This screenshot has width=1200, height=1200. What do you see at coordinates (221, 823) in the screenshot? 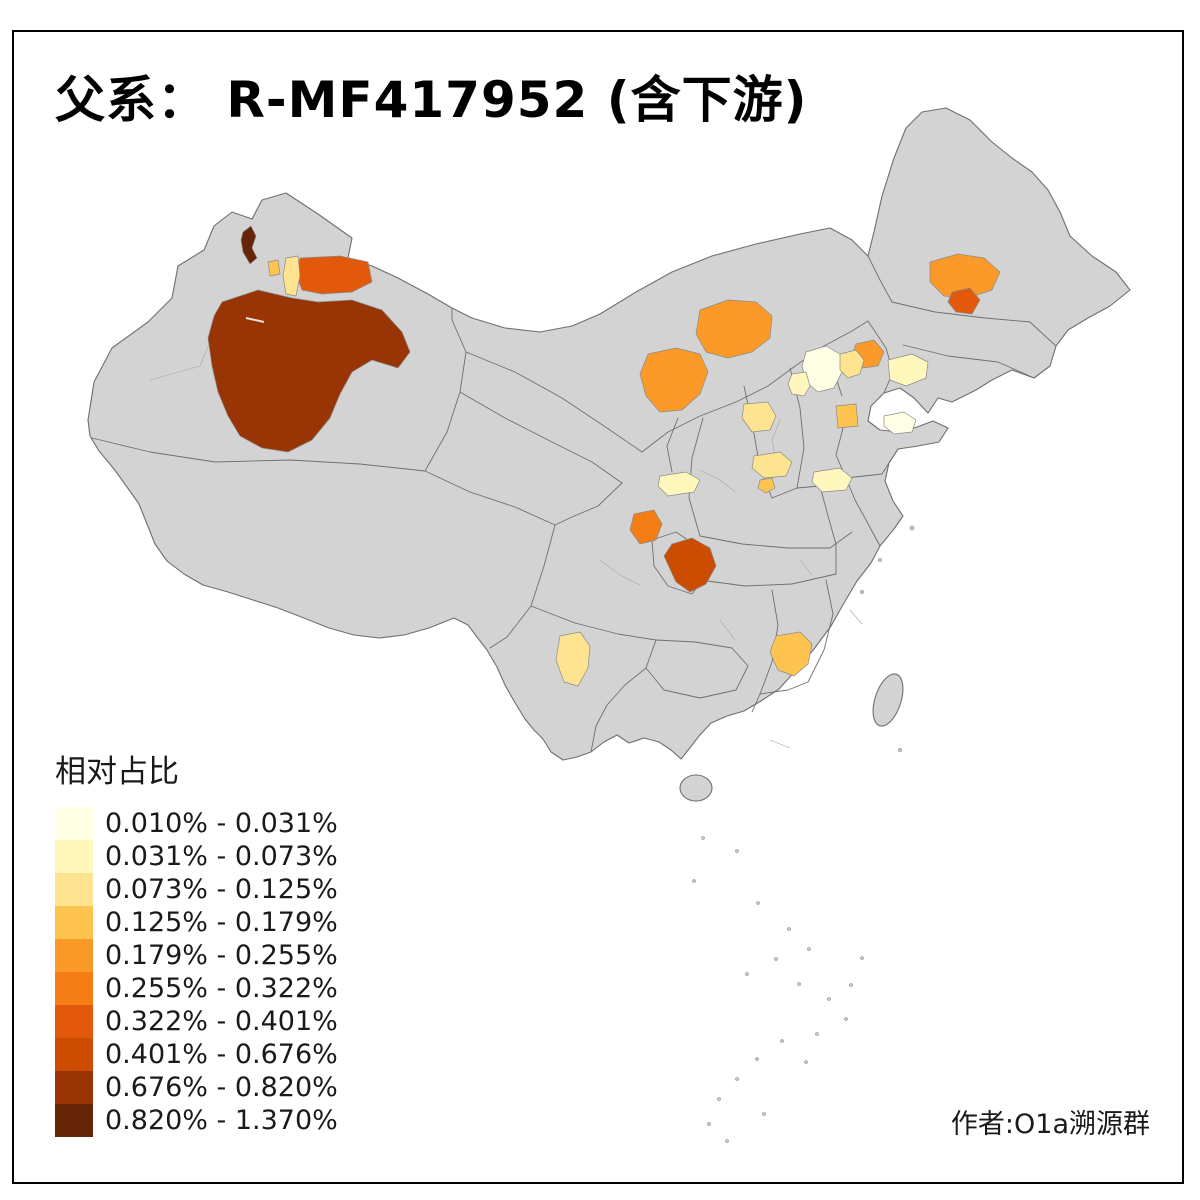
I see `legend-label: 0.010% - 0.031%` at bounding box center [221, 823].